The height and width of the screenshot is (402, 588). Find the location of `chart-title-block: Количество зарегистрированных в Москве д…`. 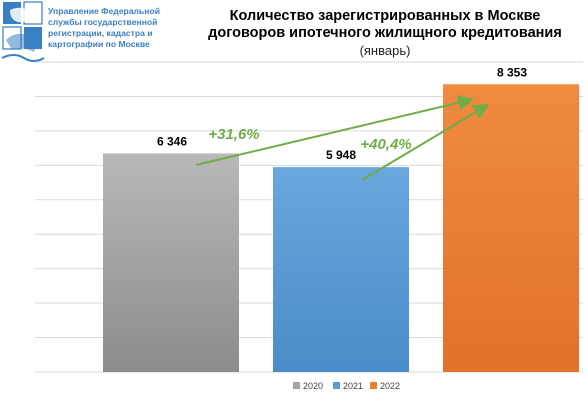

chart-title-block: Количество зарегистрированных в Москве д… is located at coordinates (385, 33).